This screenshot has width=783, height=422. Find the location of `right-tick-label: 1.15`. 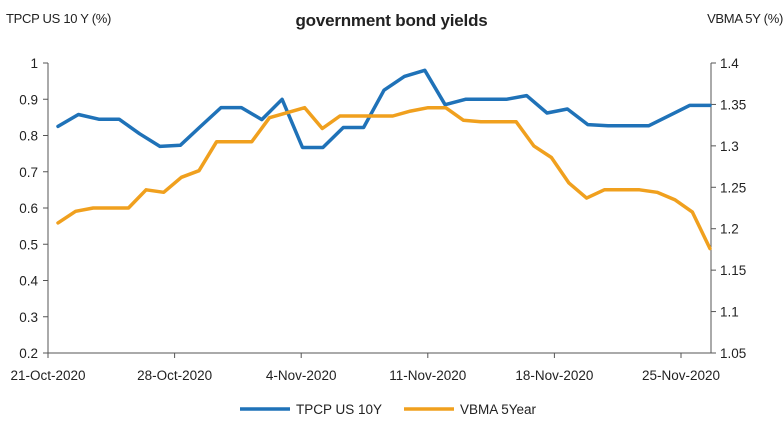

right-tick-label: 1.15 is located at coordinates (733, 270).